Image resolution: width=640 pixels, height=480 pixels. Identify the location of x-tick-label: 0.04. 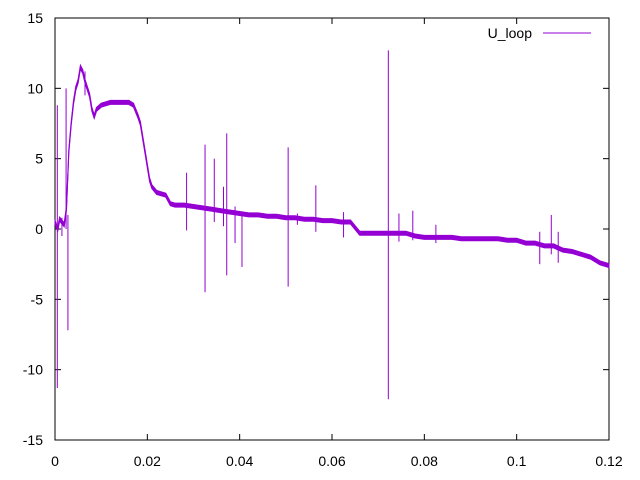
(239, 461).